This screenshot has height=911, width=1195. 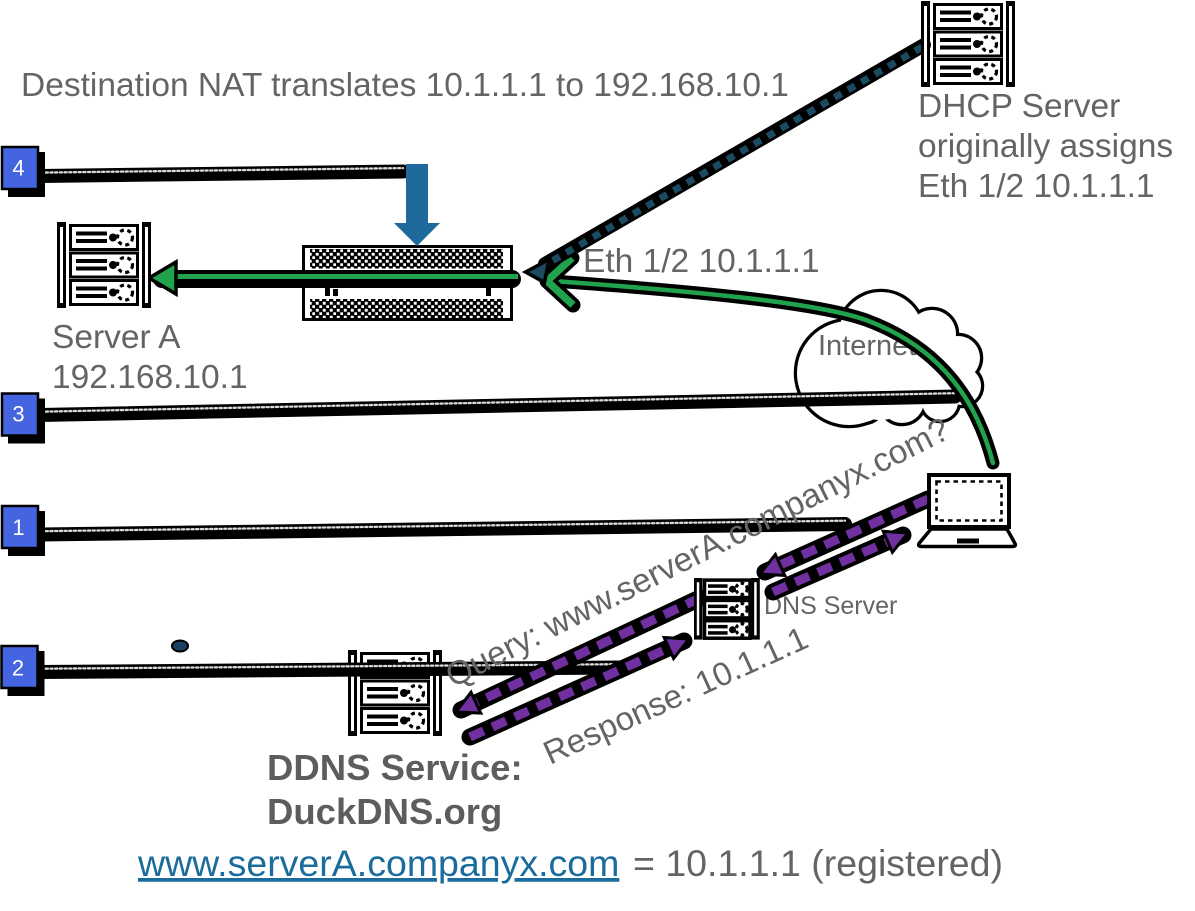 I want to click on svg-text: = 10.1.1.1 (registered), so click(x=818, y=863).